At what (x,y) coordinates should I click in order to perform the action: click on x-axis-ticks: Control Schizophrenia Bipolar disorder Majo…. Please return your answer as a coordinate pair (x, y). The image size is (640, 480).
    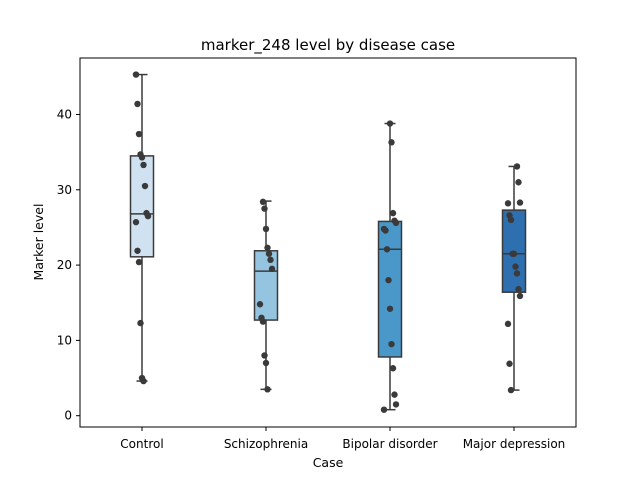
    Looking at the image, I should click on (342, 439).